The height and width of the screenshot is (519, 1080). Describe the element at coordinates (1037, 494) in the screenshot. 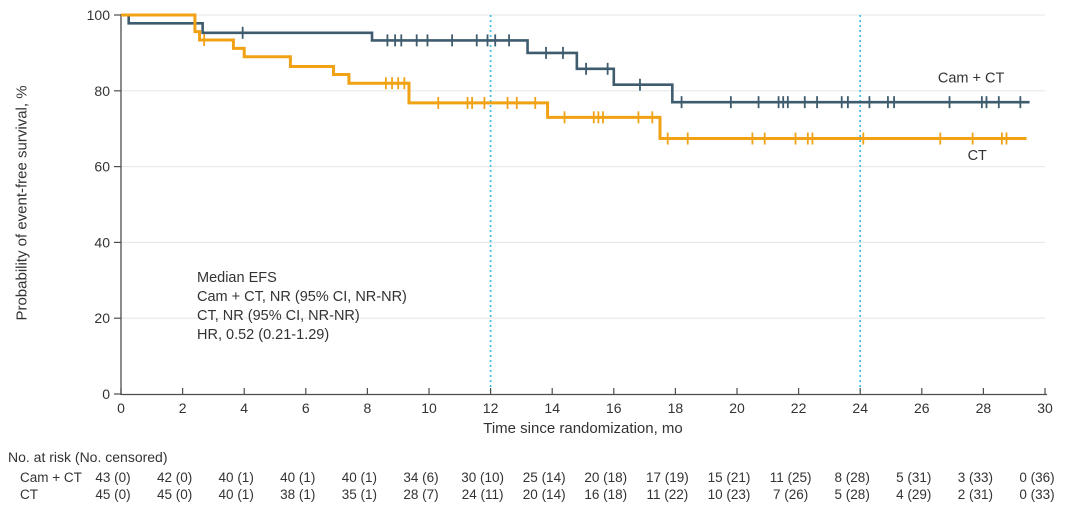

I see `risk-cell: 0 (33)` at that location.